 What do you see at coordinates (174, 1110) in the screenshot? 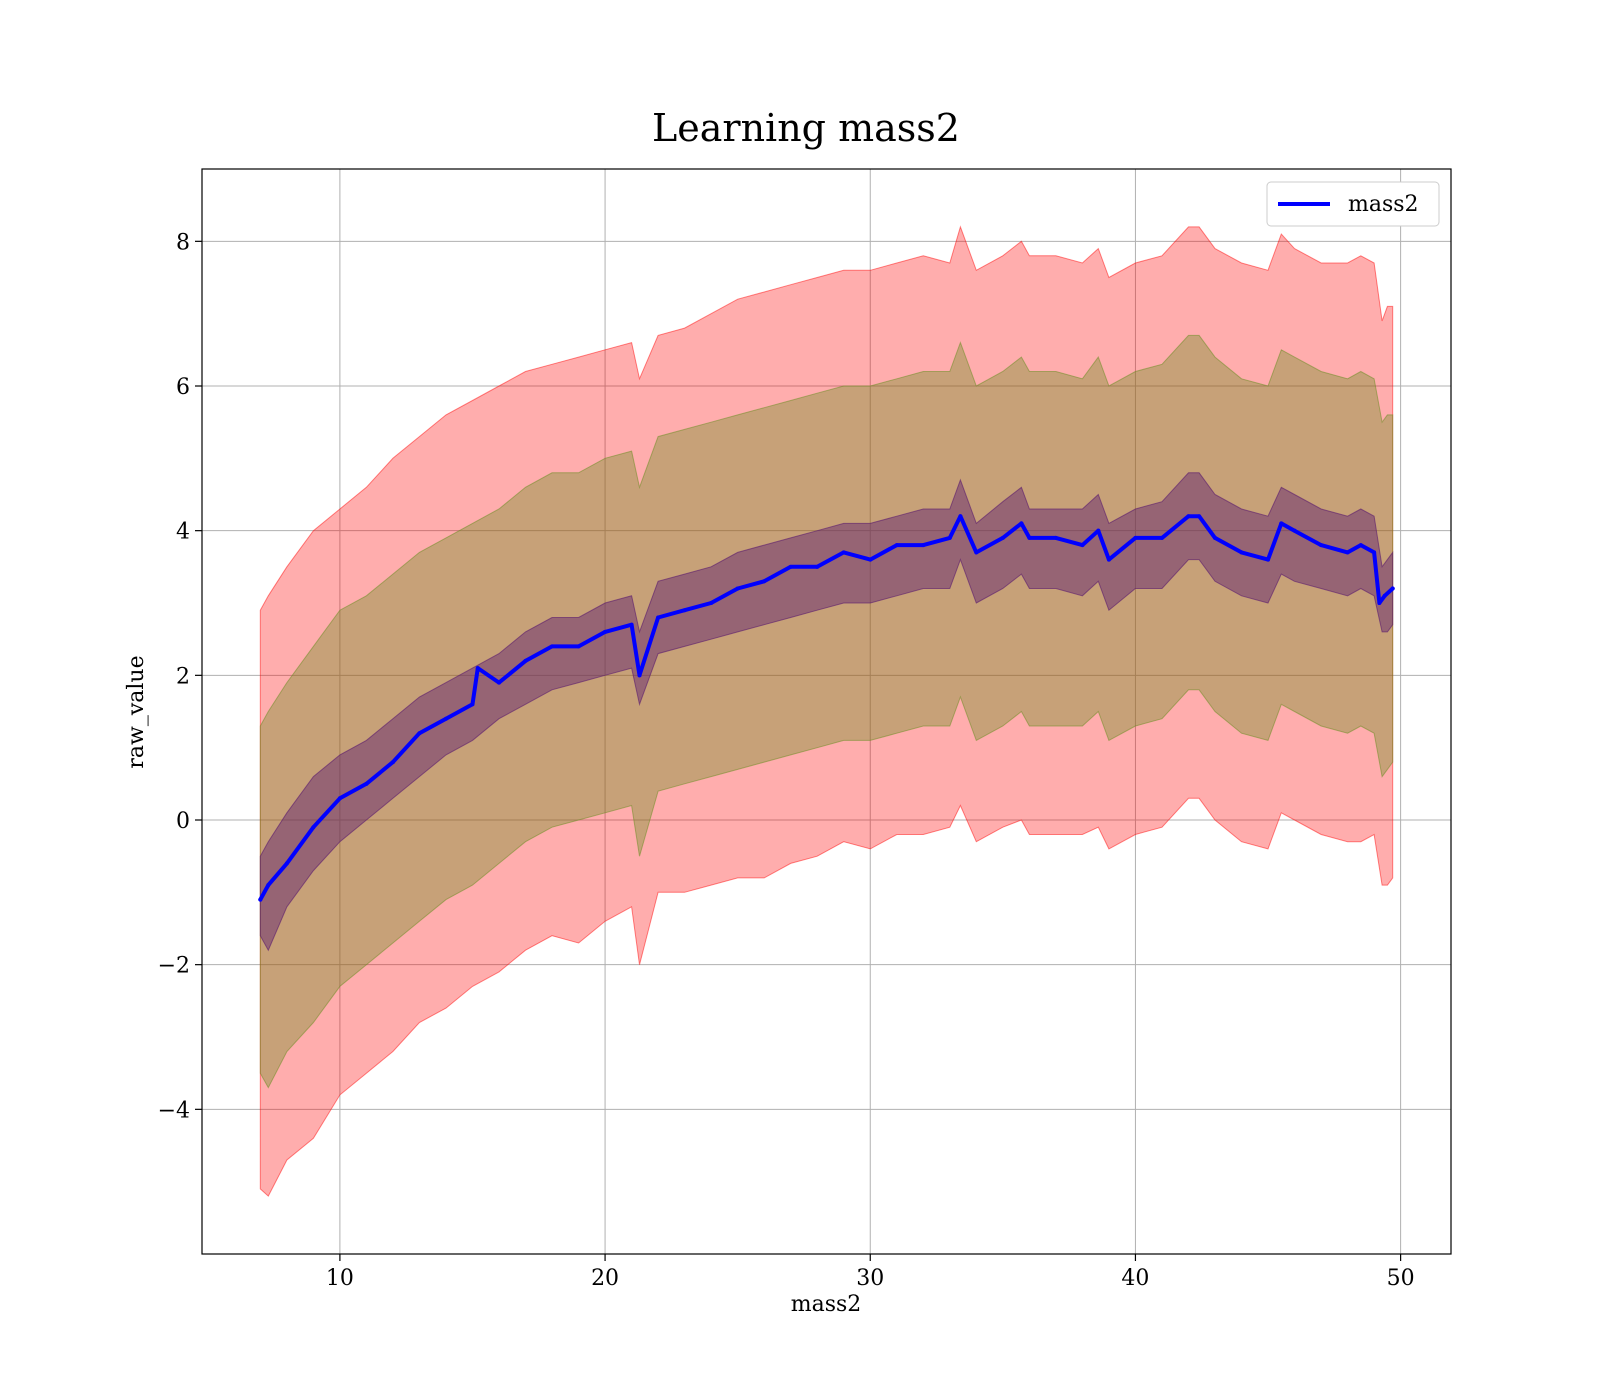
I see `y-tick-label-0: −4` at bounding box center [174, 1110].